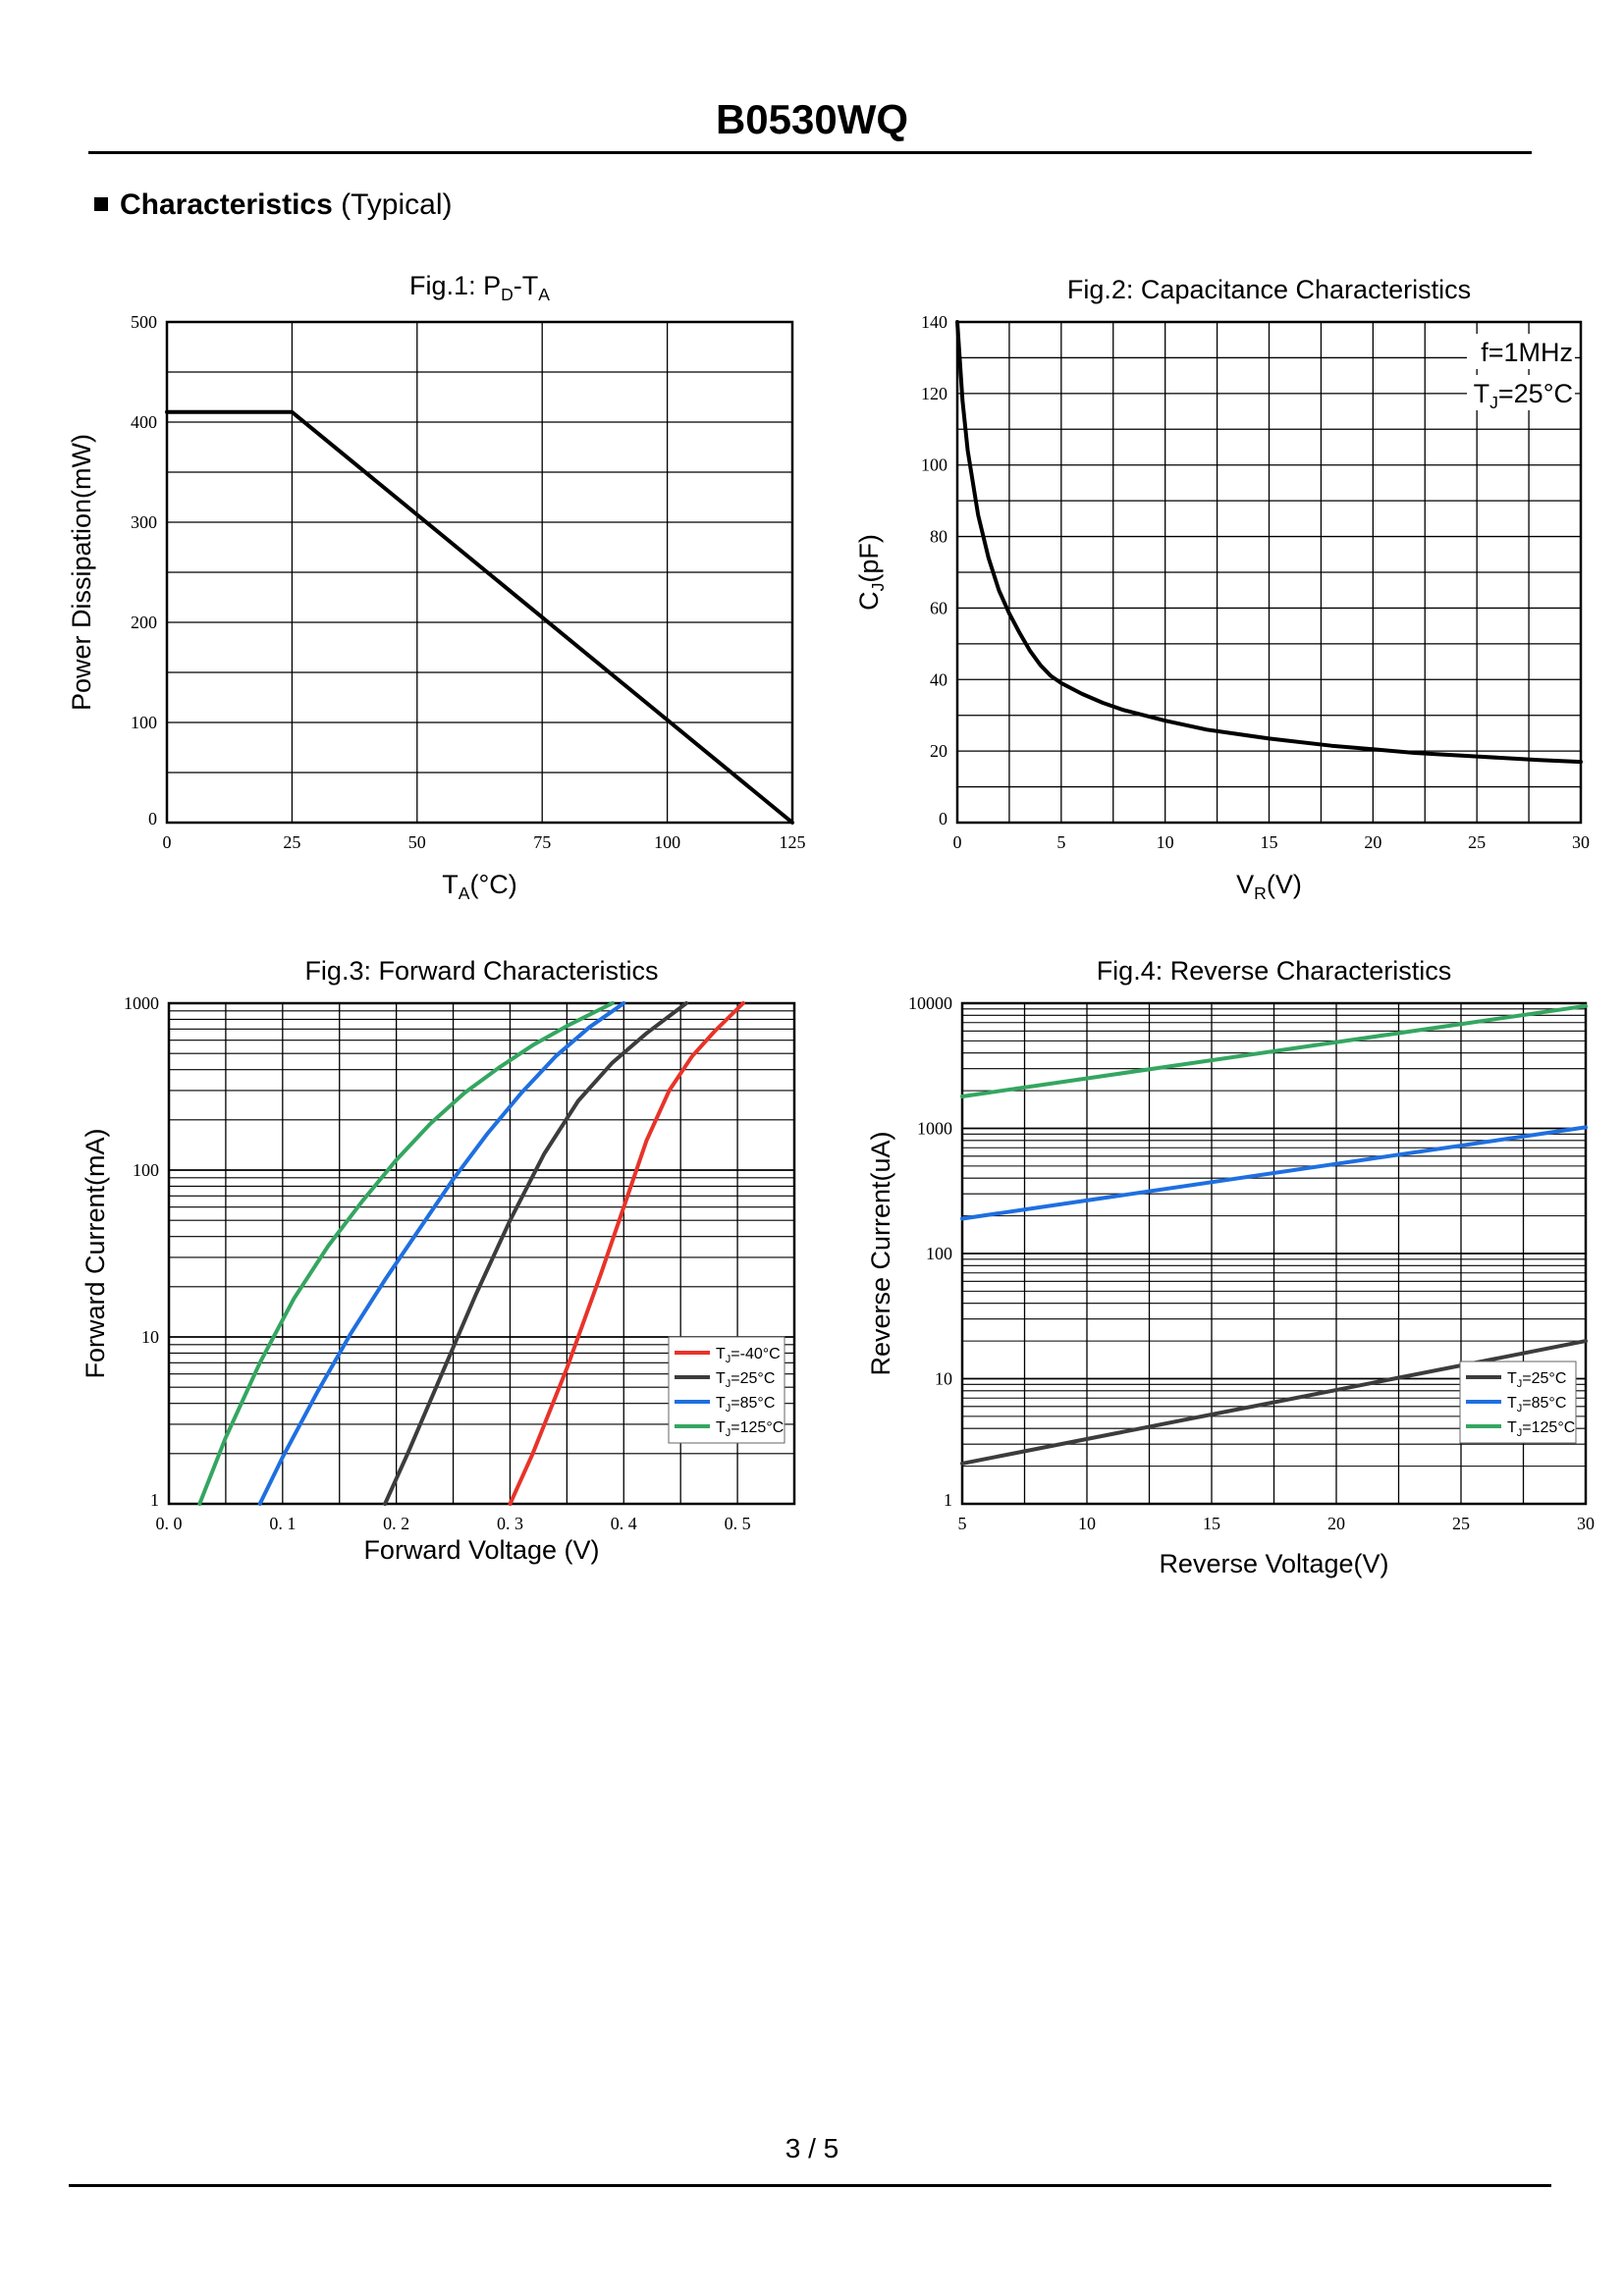  What do you see at coordinates (282, 1523) in the screenshot?
I see `fig3-xtick-label: 0. 1` at bounding box center [282, 1523].